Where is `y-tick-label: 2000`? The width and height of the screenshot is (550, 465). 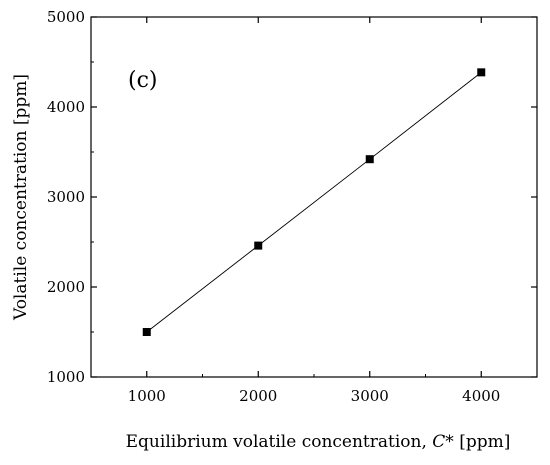
y-tick-label: 2000 is located at coordinates (66, 287).